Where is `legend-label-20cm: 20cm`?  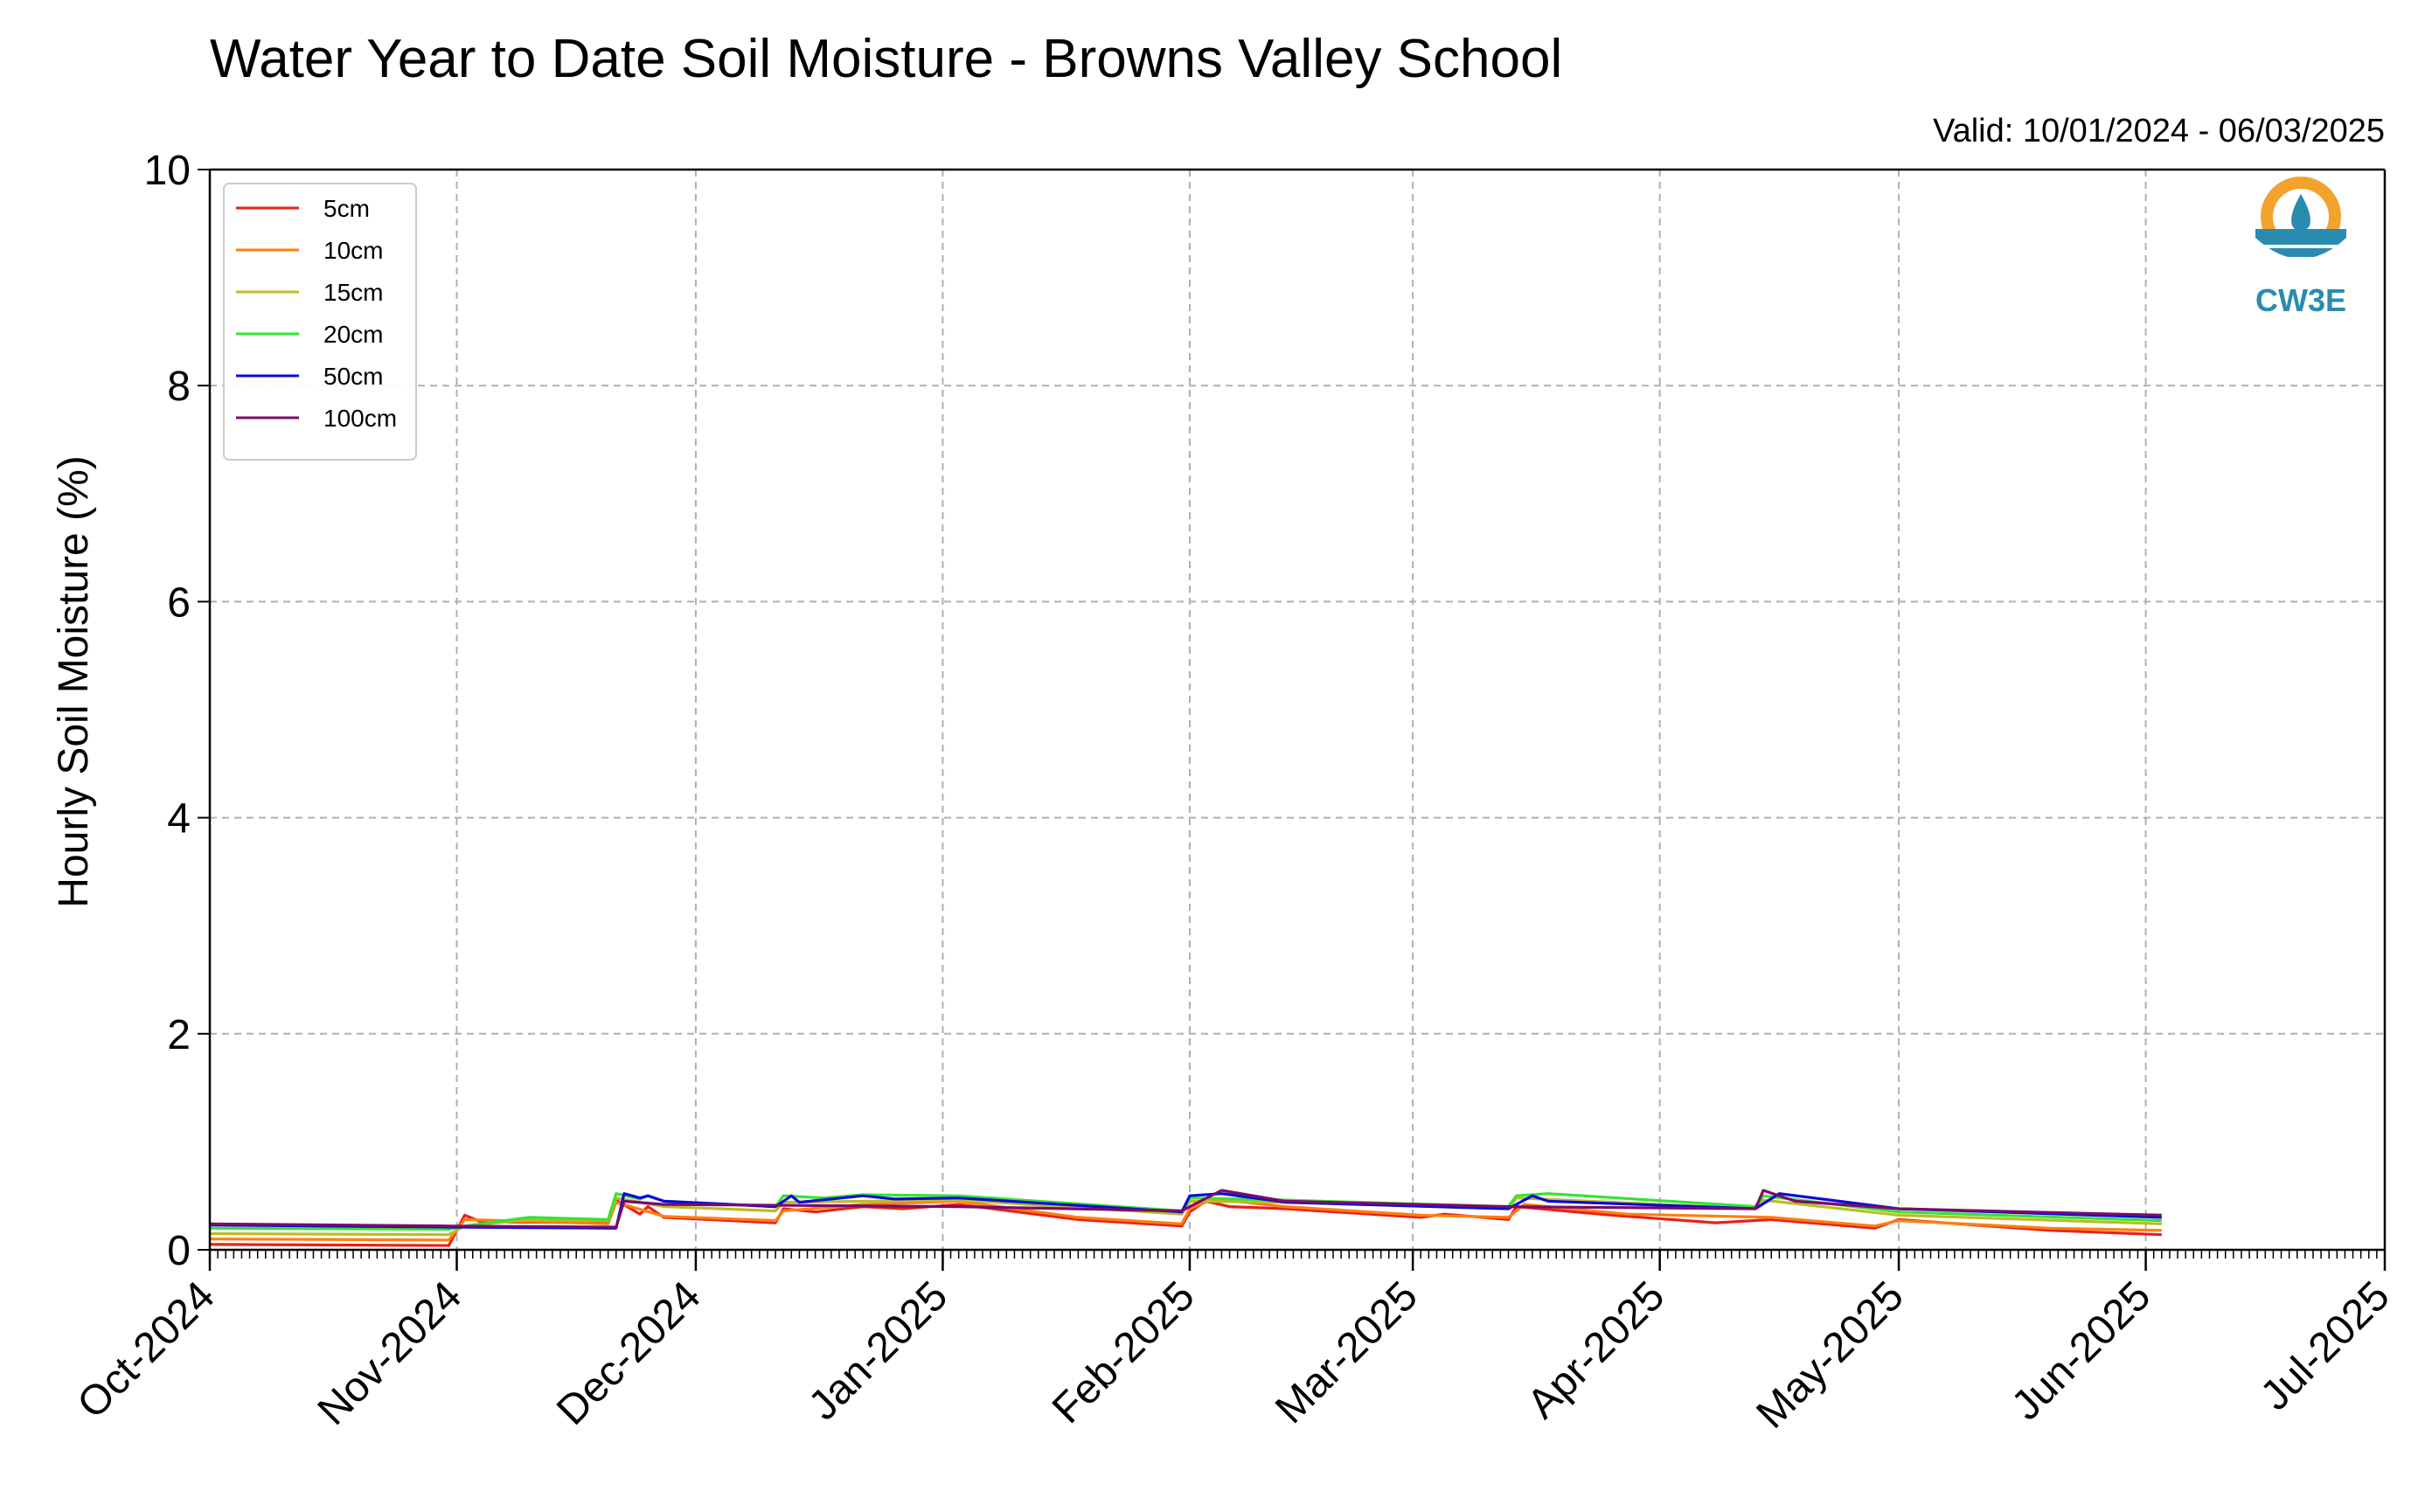 legend-label-20cm: 20cm is located at coordinates (353, 334).